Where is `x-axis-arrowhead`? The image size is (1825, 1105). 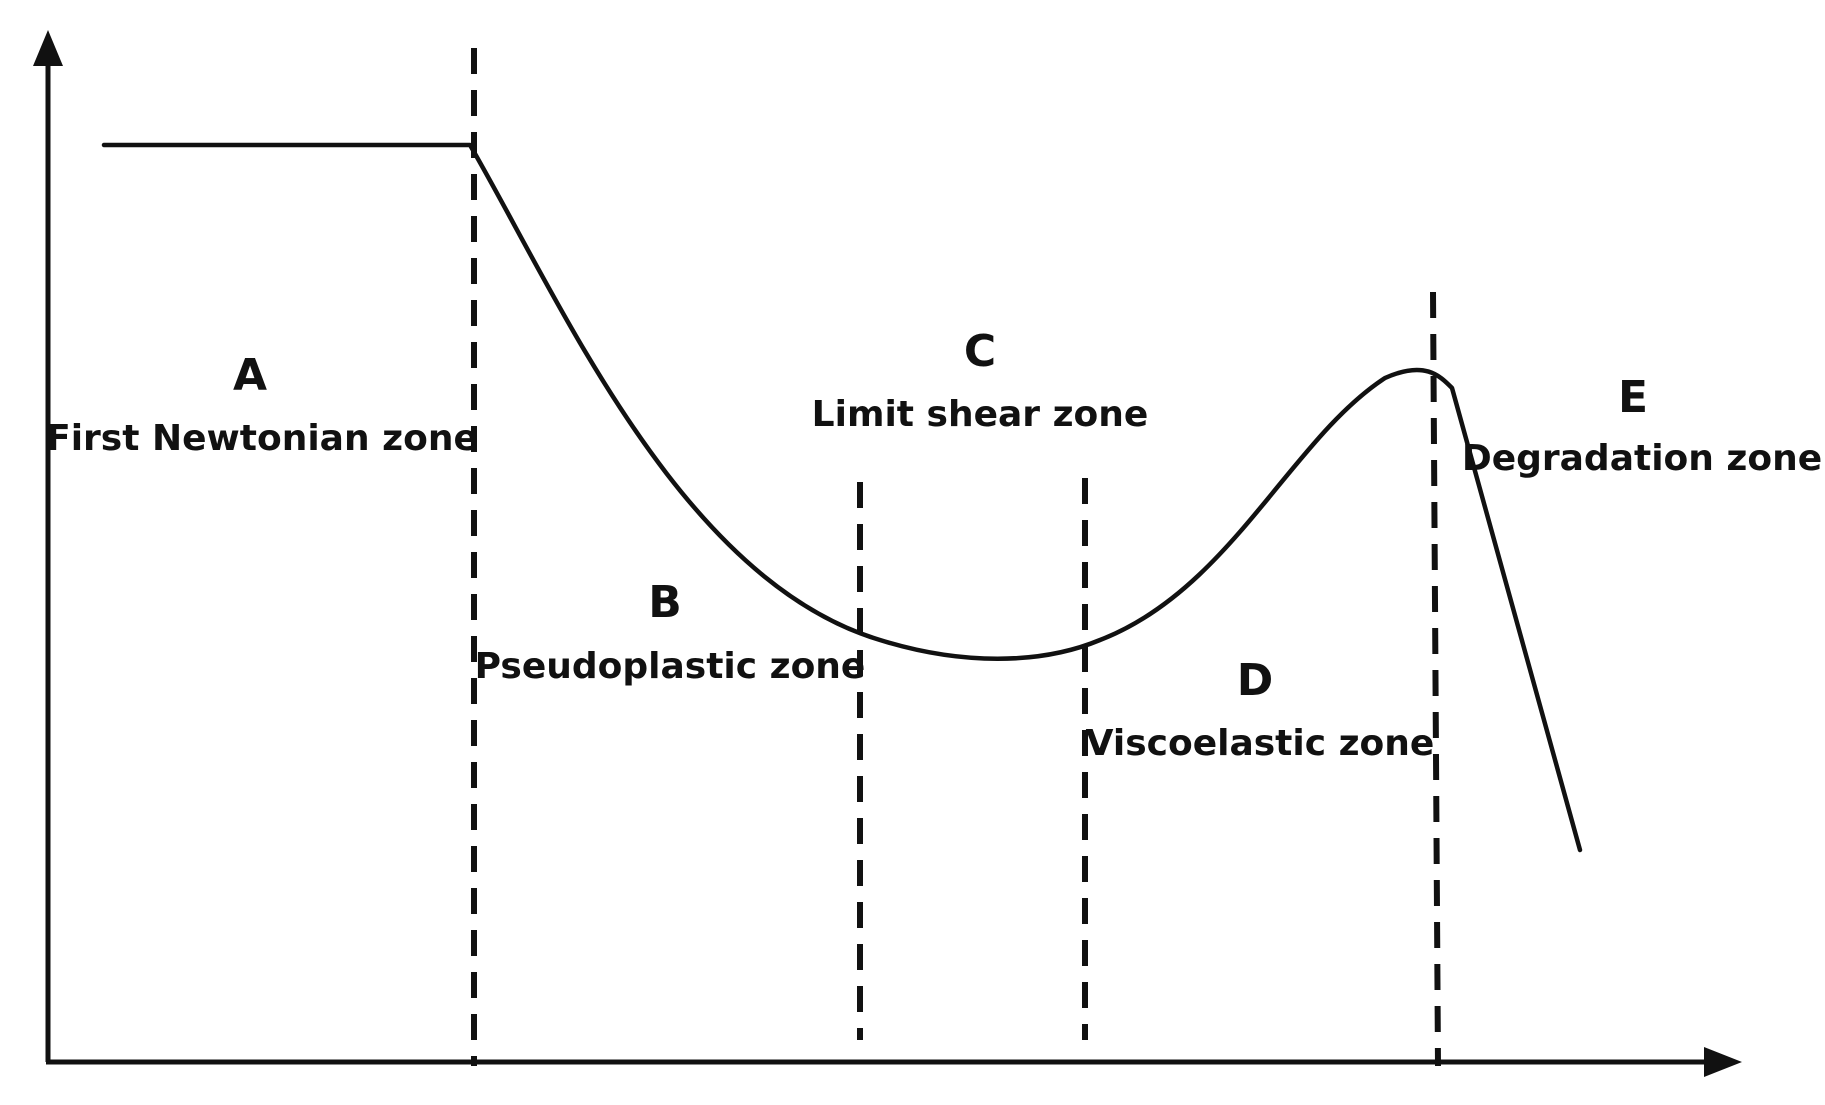
x-axis-arrowhead is located at coordinates (1723, 1062).